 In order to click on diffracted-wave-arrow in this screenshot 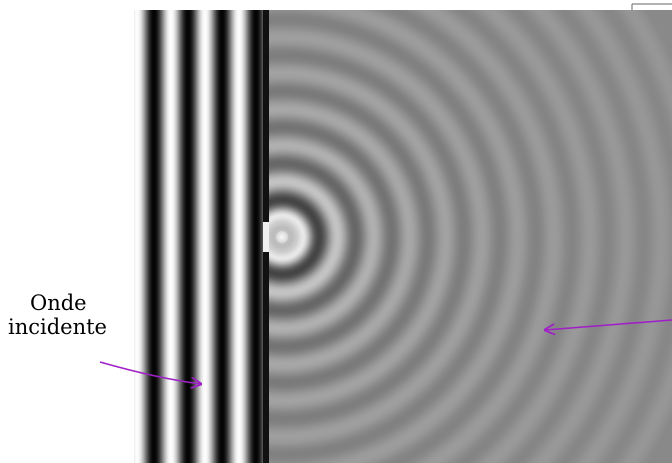, I will do `click(608, 324)`.